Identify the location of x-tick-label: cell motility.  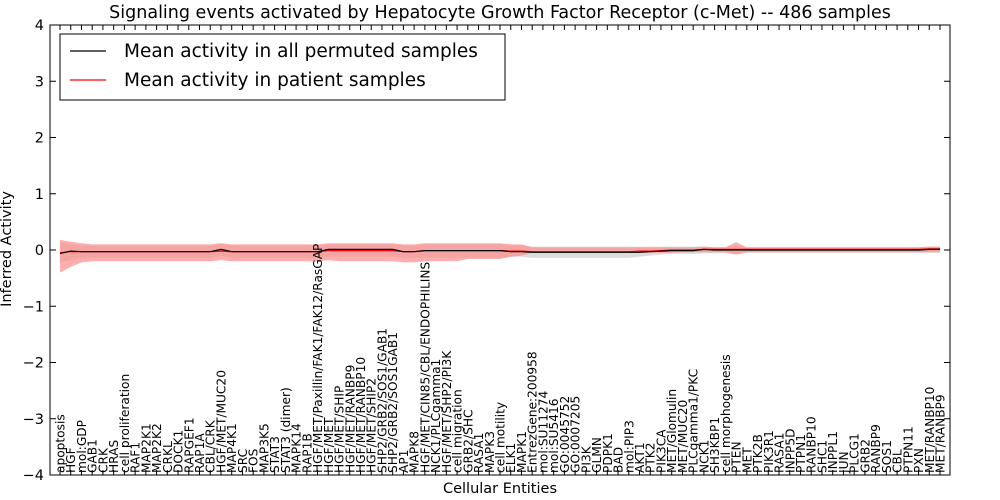
(501, 437).